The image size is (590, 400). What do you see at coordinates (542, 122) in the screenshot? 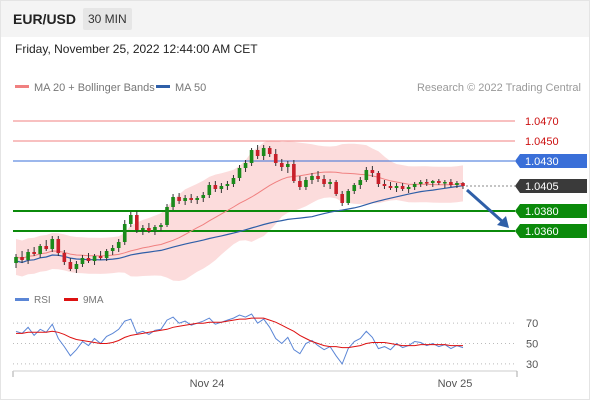
I see `resistance-level-label: 1.0470` at bounding box center [542, 122].